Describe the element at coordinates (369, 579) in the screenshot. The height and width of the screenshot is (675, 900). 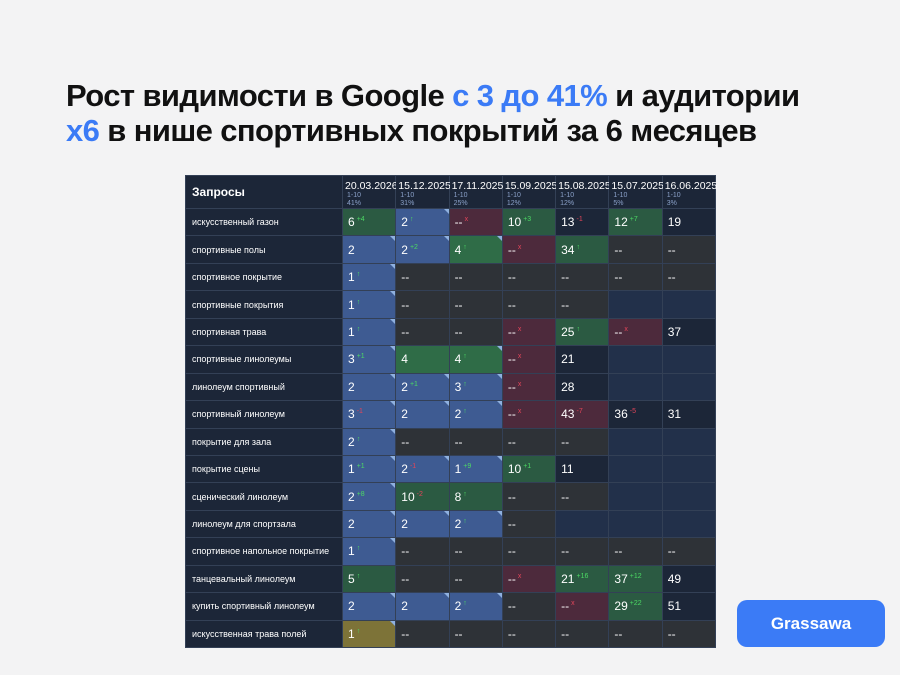
I see `position-cell: 5 ↑` at that location.